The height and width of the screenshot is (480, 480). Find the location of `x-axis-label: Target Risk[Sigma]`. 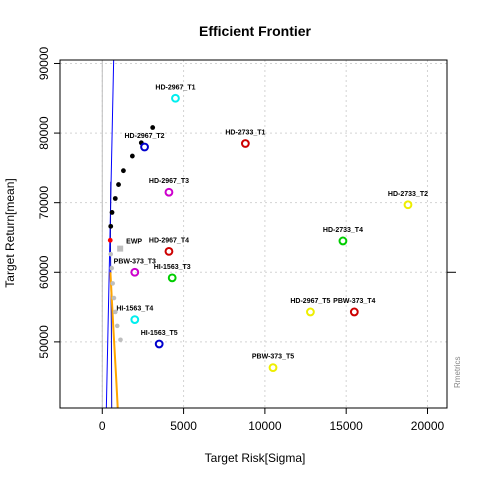

x-axis-label: Target Risk[Sigma] is located at coordinates (255, 458).